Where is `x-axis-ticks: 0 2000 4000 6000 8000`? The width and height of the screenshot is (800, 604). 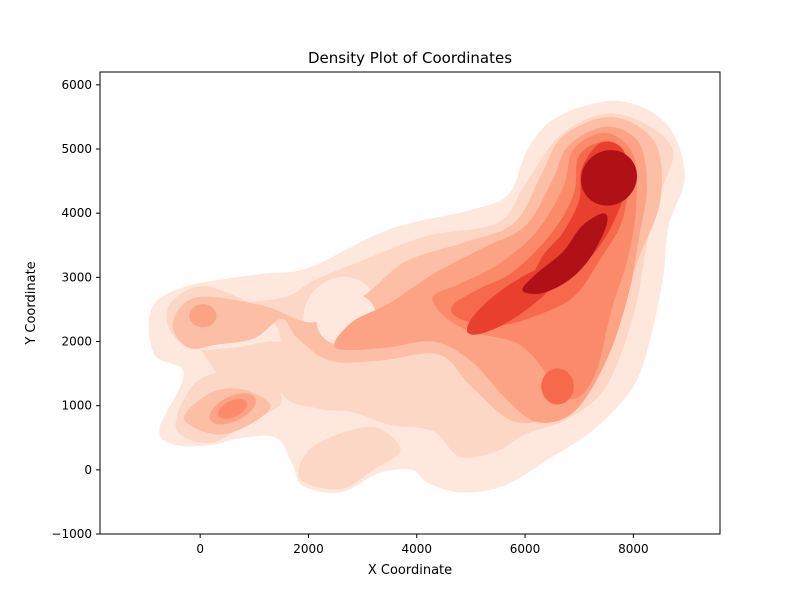 x-axis-ticks: 0 2000 4000 6000 8000 is located at coordinates (422, 545).